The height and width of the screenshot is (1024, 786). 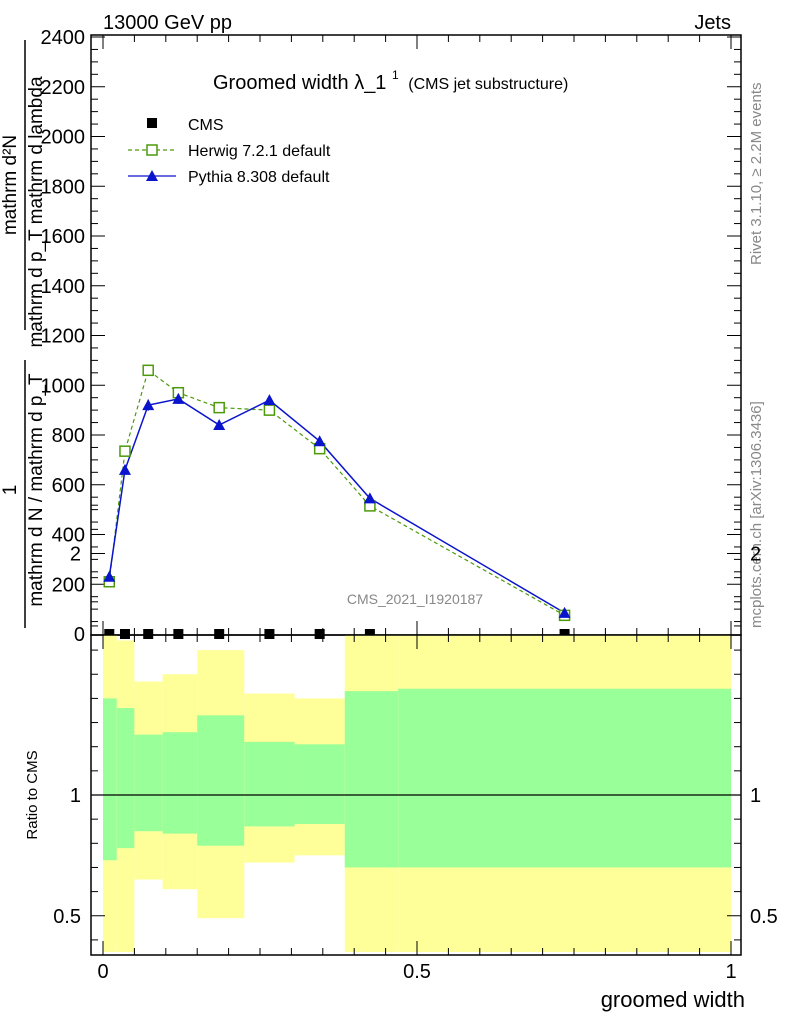 I want to click on legend-label-pythia: Pythia 8.308 default, so click(x=259, y=177).